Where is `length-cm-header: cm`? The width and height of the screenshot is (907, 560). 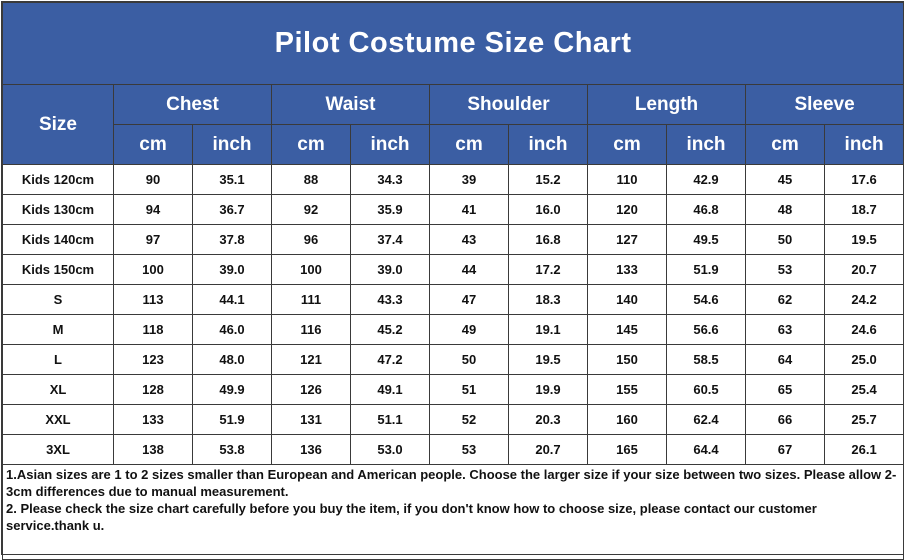
length-cm-header: cm is located at coordinates (627, 144).